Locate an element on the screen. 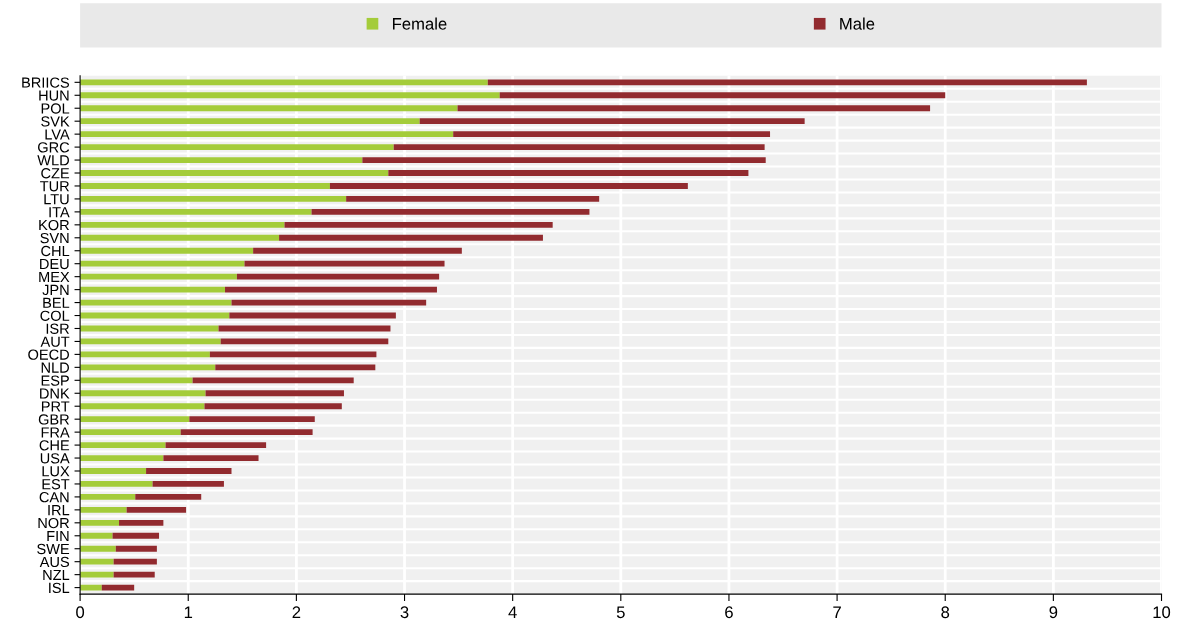  y-tick-label: LVA is located at coordinates (57, 134).